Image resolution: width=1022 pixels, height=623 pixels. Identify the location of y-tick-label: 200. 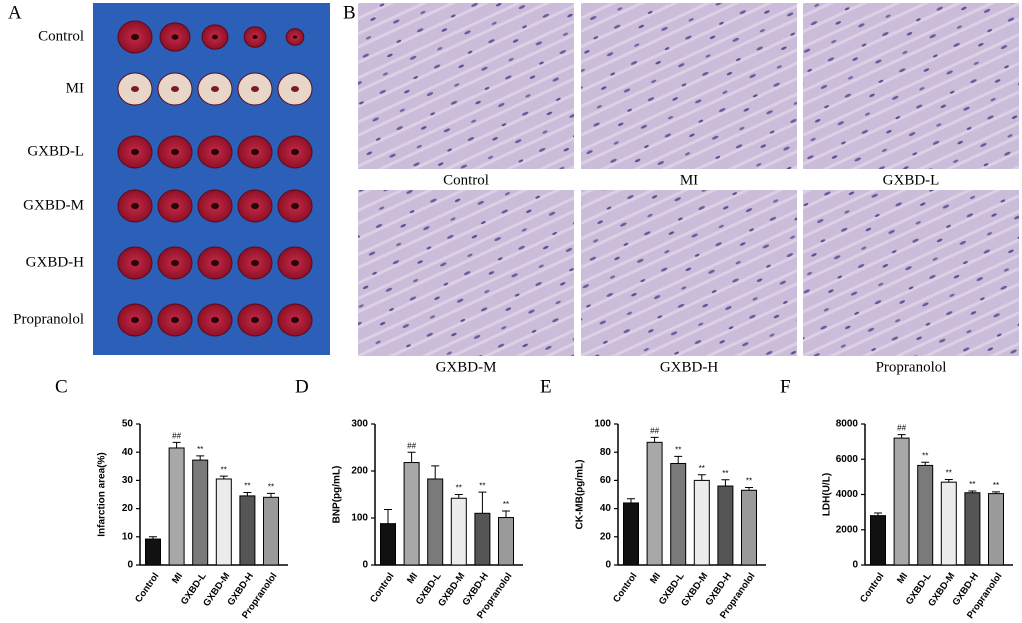
(359, 471).